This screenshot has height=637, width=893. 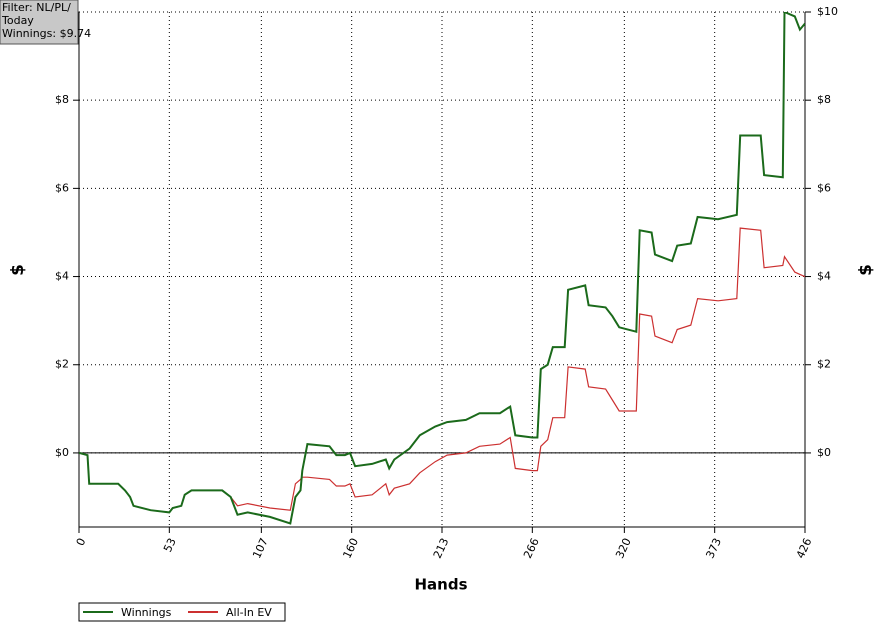 I want to click on legend-box, so click(x=182, y=612).